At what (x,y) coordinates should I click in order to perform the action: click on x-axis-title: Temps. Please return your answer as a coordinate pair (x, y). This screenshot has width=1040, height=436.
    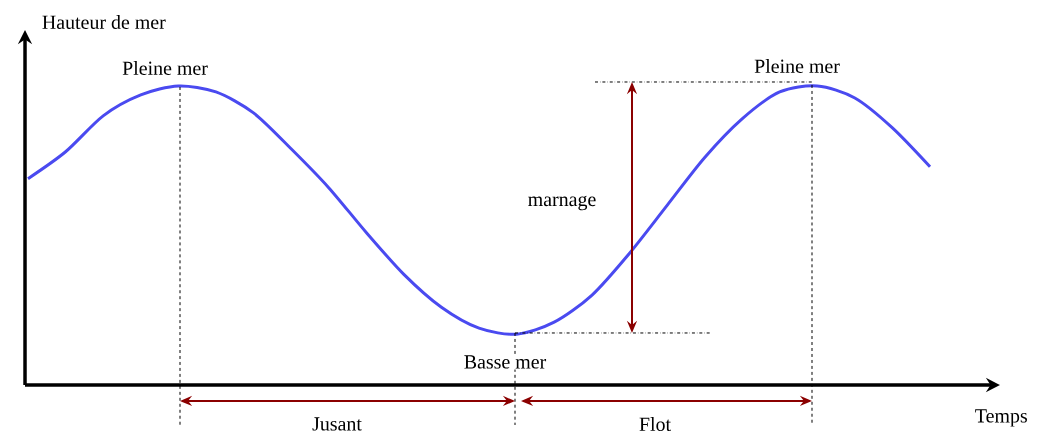
    Looking at the image, I should click on (1001, 418).